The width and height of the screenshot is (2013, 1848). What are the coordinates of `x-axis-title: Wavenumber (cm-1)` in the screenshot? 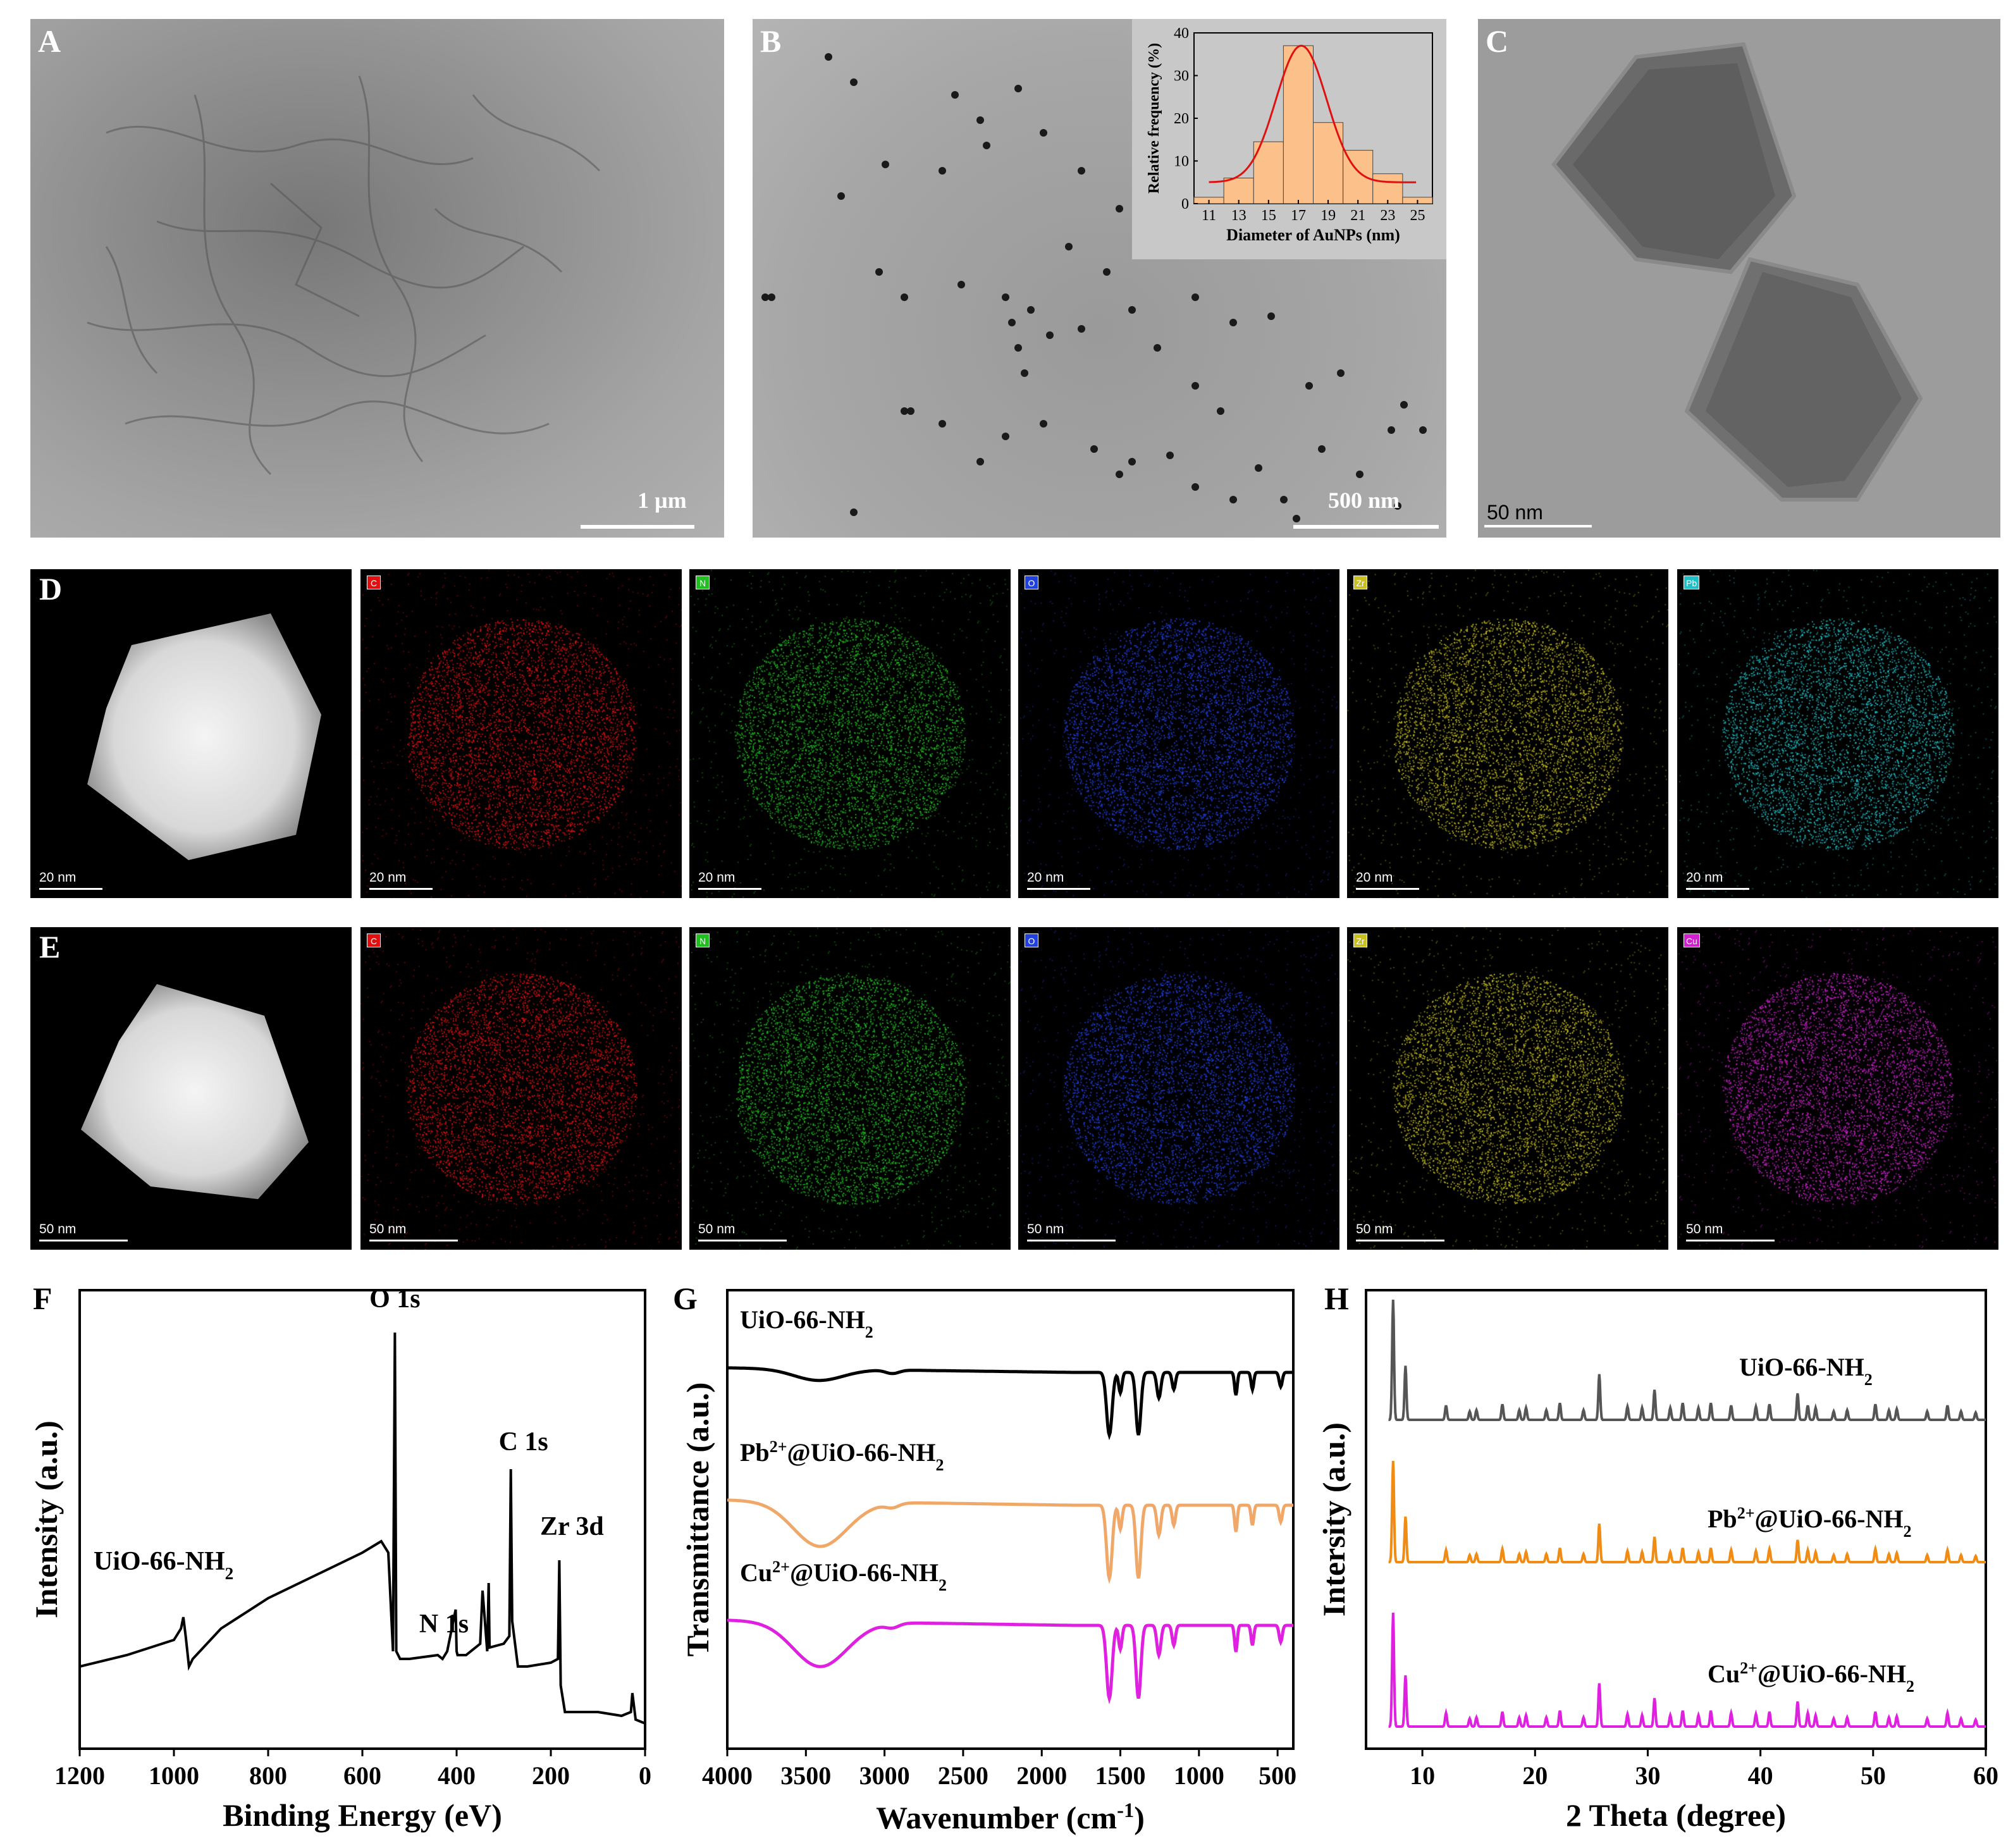 It's located at (1010, 1817).